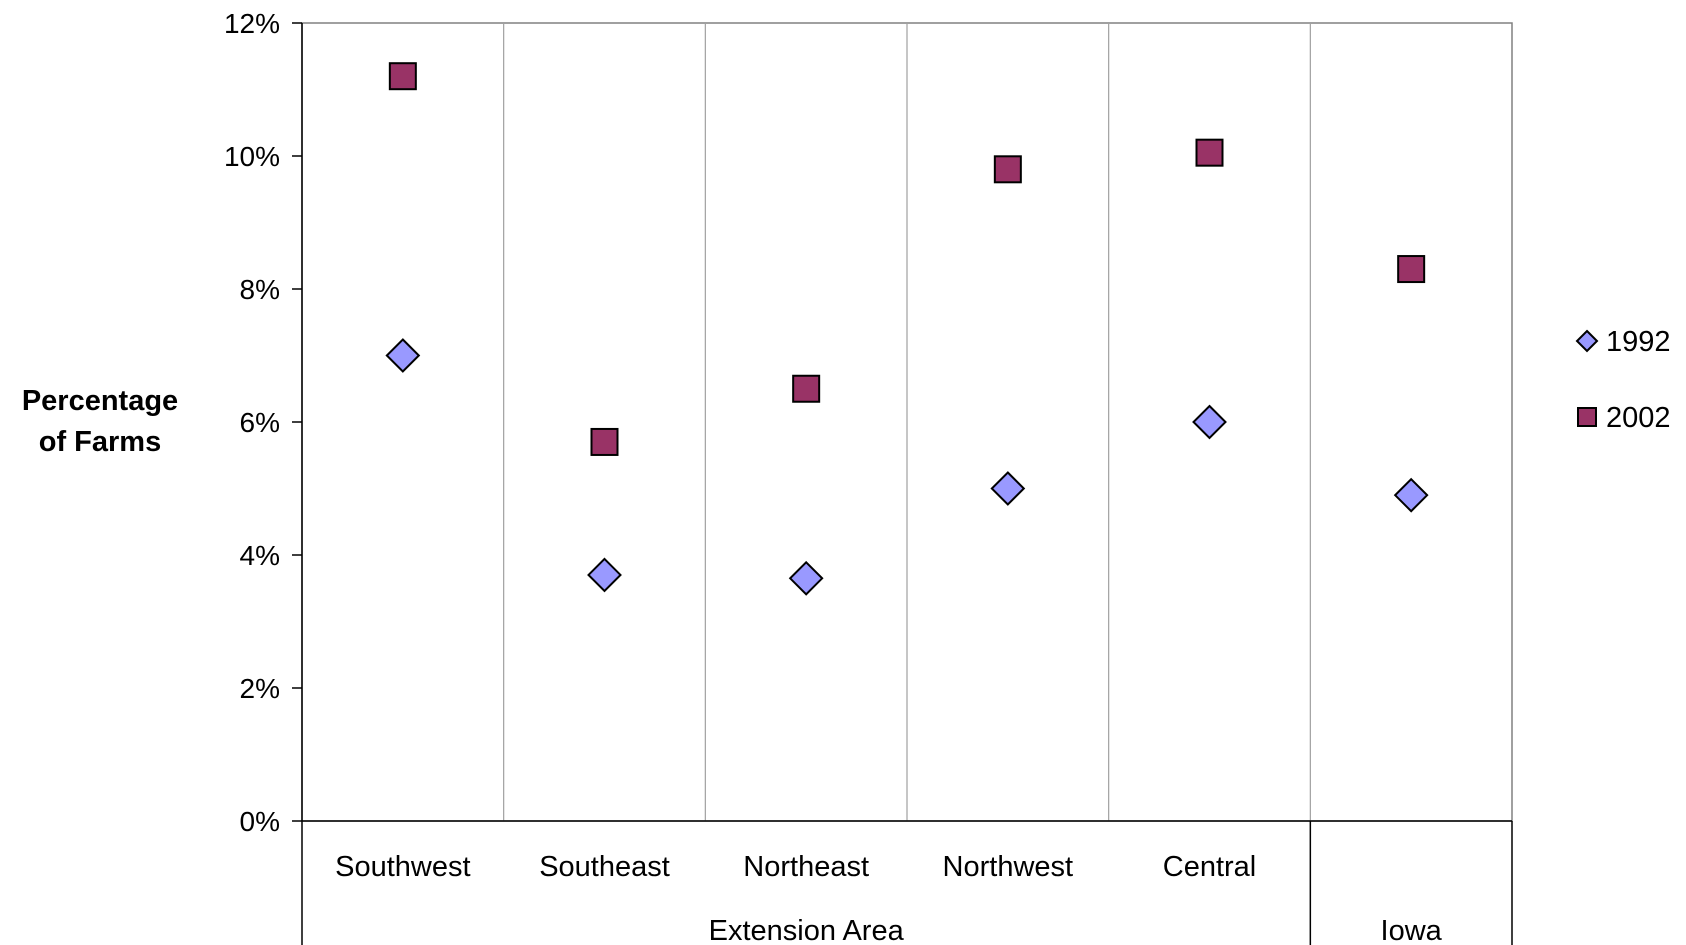  What do you see at coordinates (1638, 418) in the screenshot?
I see `legend-label: 2002` at bounding box center [1638, 418].